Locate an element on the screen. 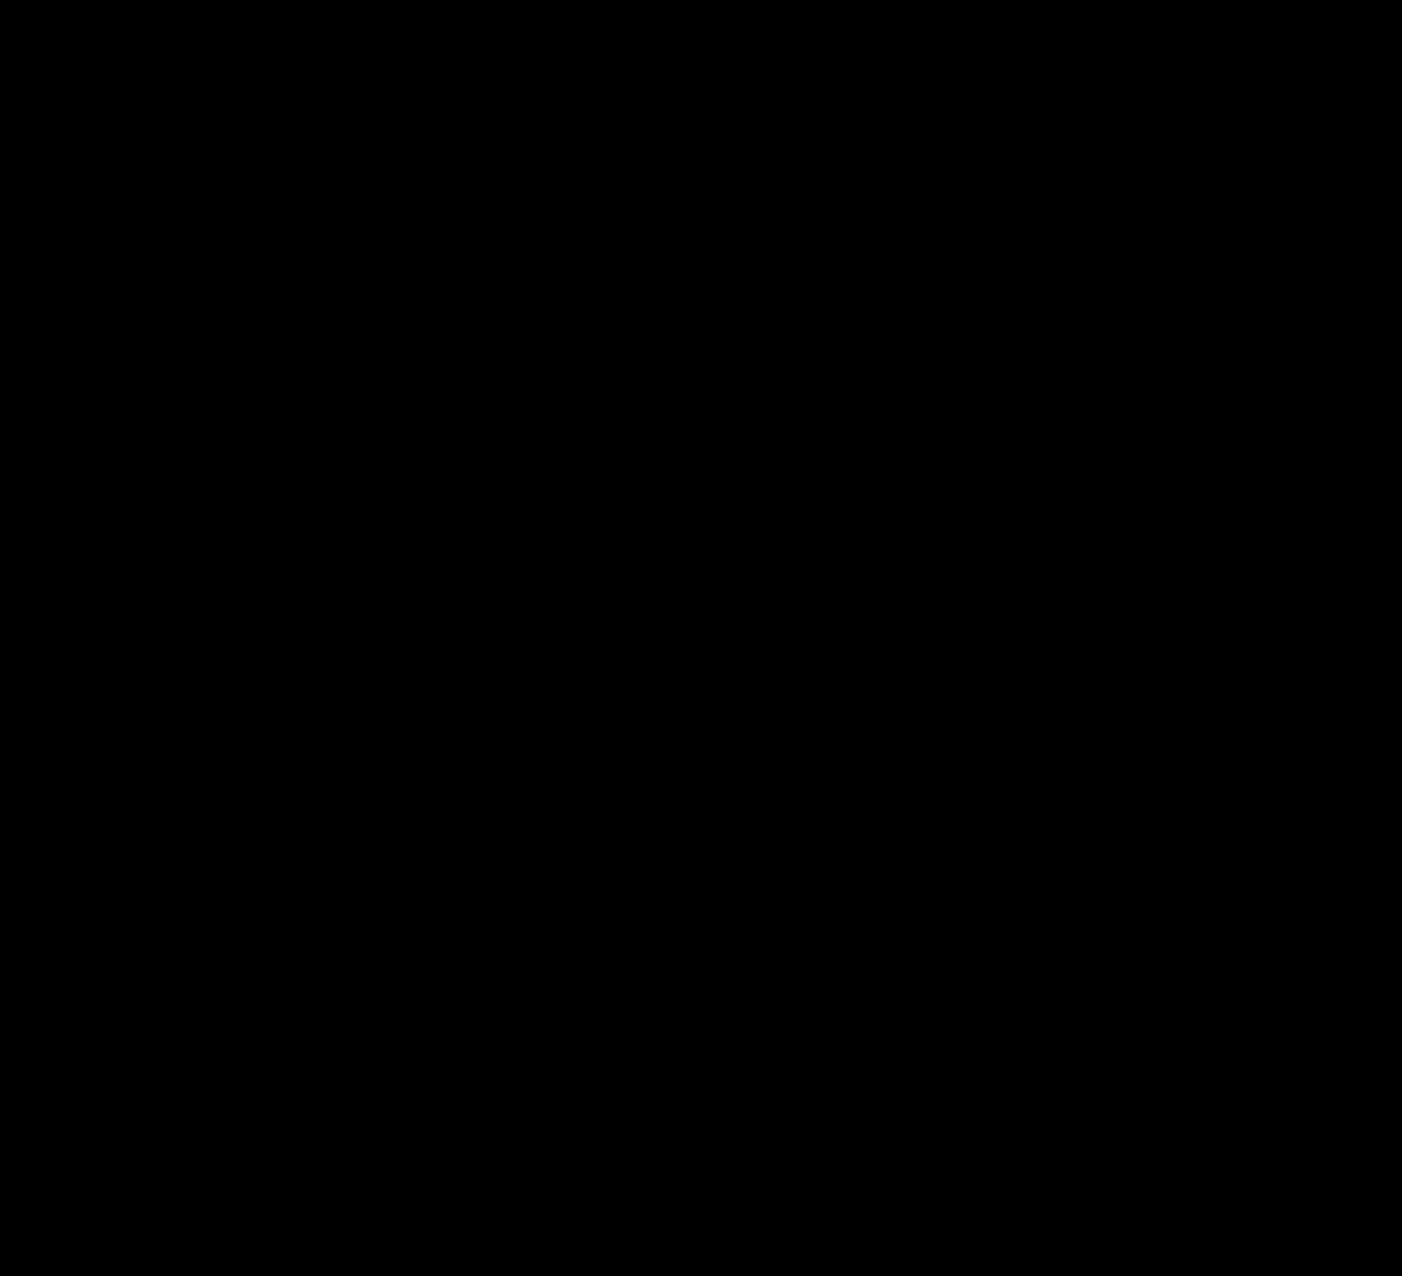 This screenshot has height=1276, width=1402. colorbar is located at coordinates (1287, 619).